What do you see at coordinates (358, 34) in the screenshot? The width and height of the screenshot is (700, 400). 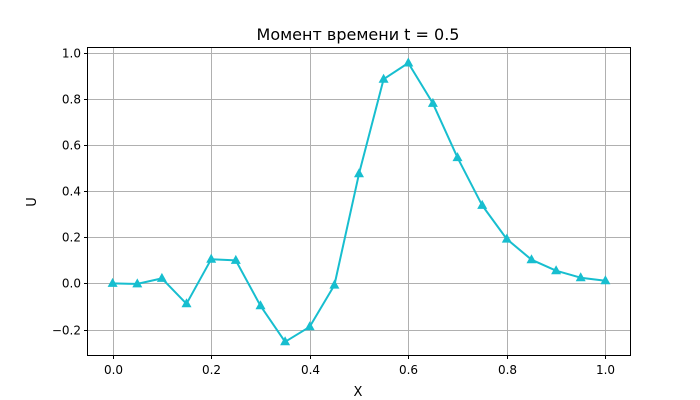 I see `chart-title: Момент времени t = 0.5` at bounding box center [358, 34].